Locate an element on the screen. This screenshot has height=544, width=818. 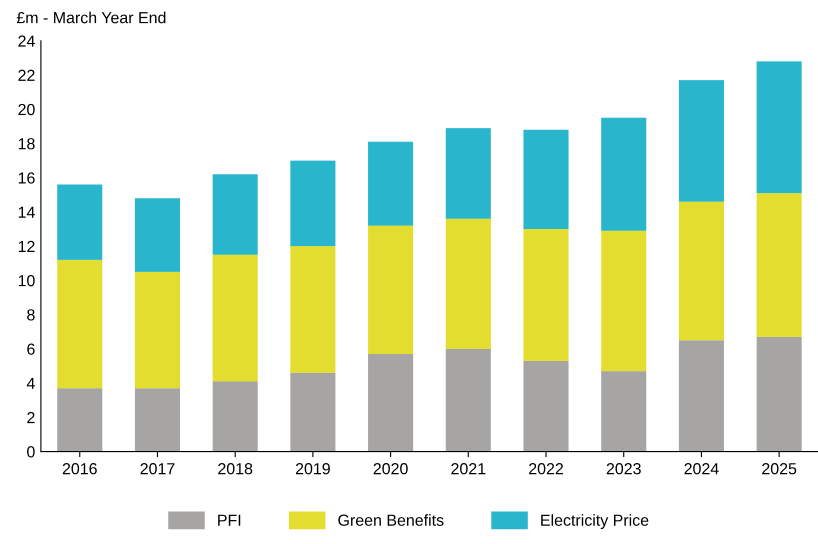
legend-label: Electricity Price is located at coordinates (594, 522).